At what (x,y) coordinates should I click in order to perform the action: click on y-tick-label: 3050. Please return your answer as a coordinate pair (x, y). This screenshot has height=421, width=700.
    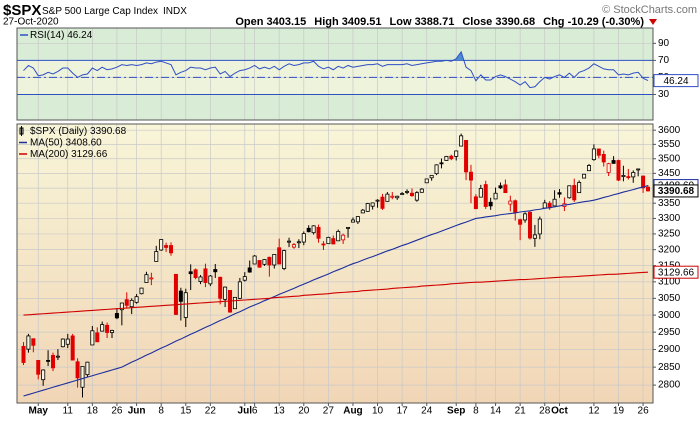
    Looking at the image, I should click on (669, 298).